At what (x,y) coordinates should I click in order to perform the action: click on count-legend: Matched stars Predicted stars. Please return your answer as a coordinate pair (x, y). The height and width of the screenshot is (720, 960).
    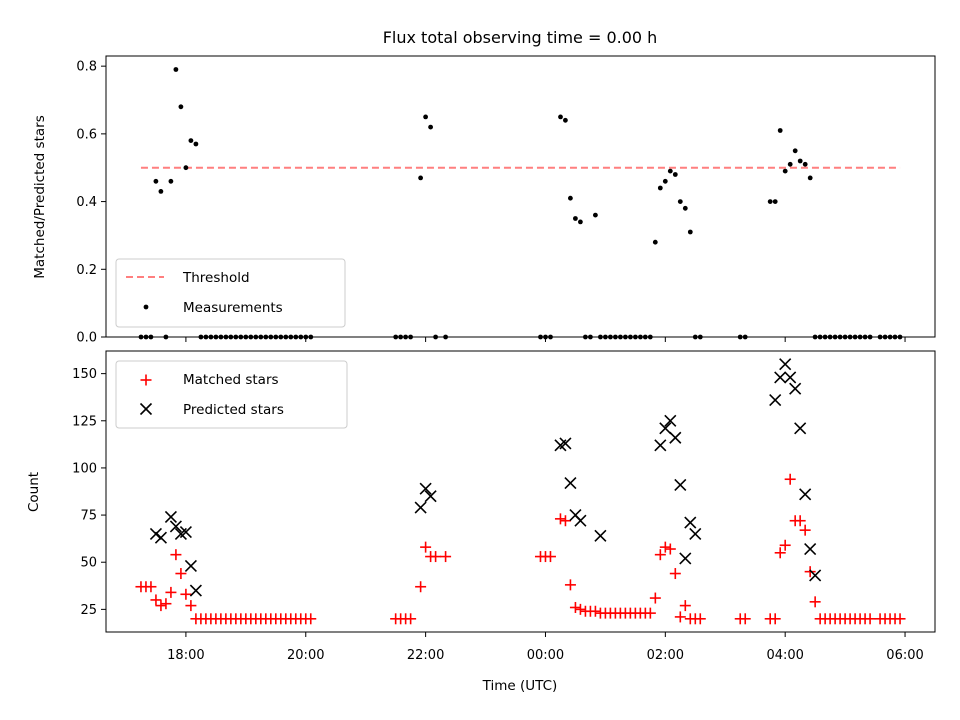
    Looking at the image, I should click on (231, 394).